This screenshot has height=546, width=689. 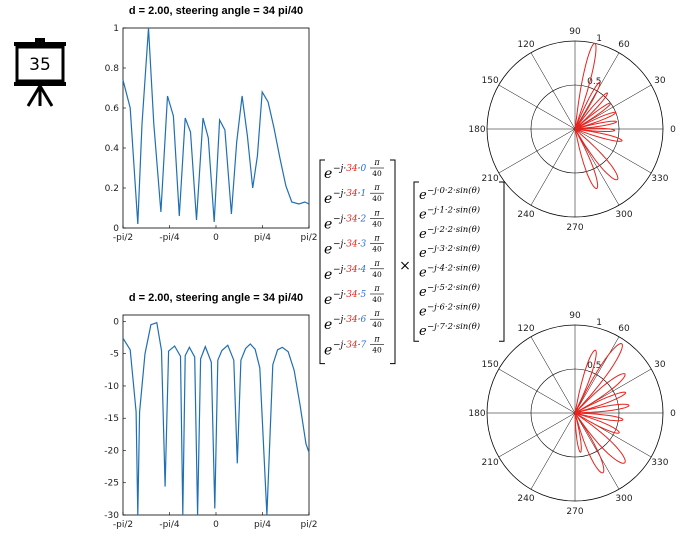 What do you see at coordinates (623, 499) in the screenshot?
I see `polar-angle-label: 300` at bounding box center [623, 499].